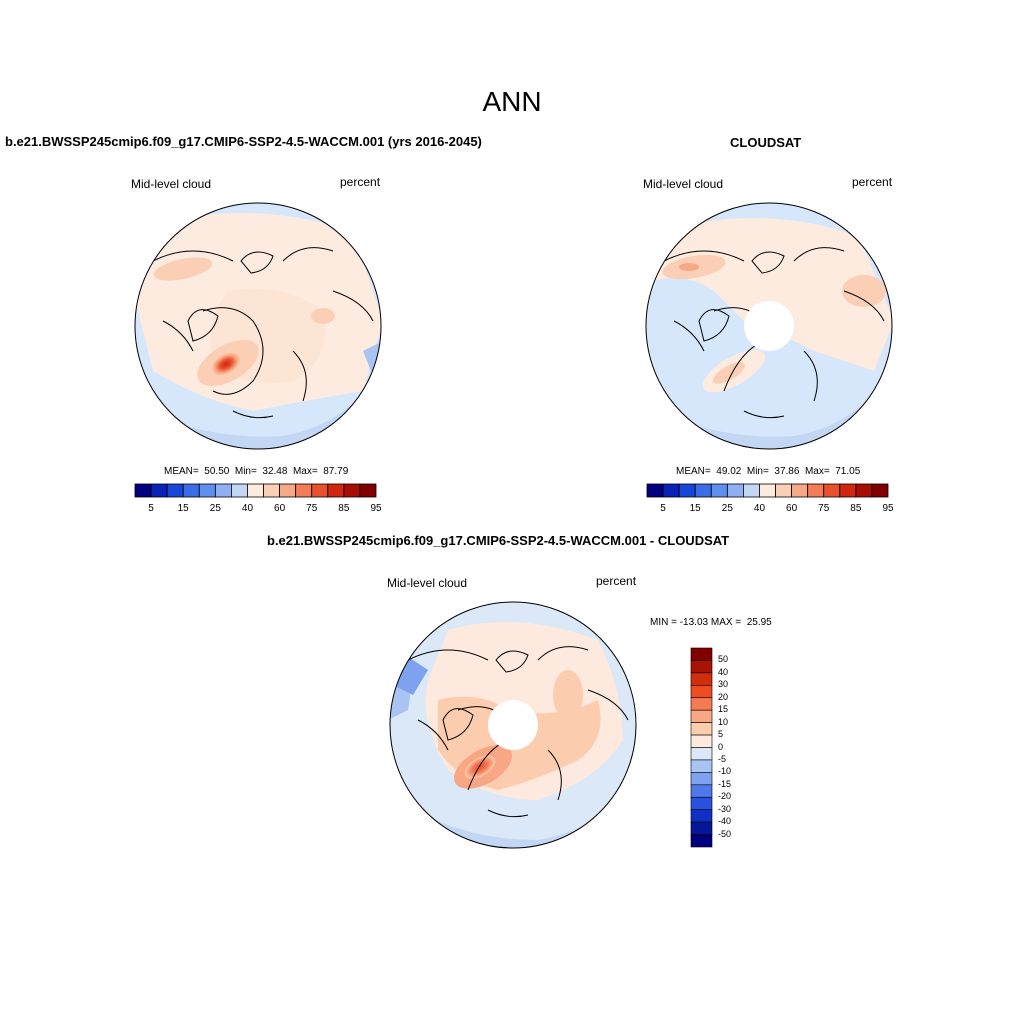  What do you see at coordinates (766, 142) in the screenshot?
I see `panel-2-title: CLOUDSAT` at bounding box center [766, 142].